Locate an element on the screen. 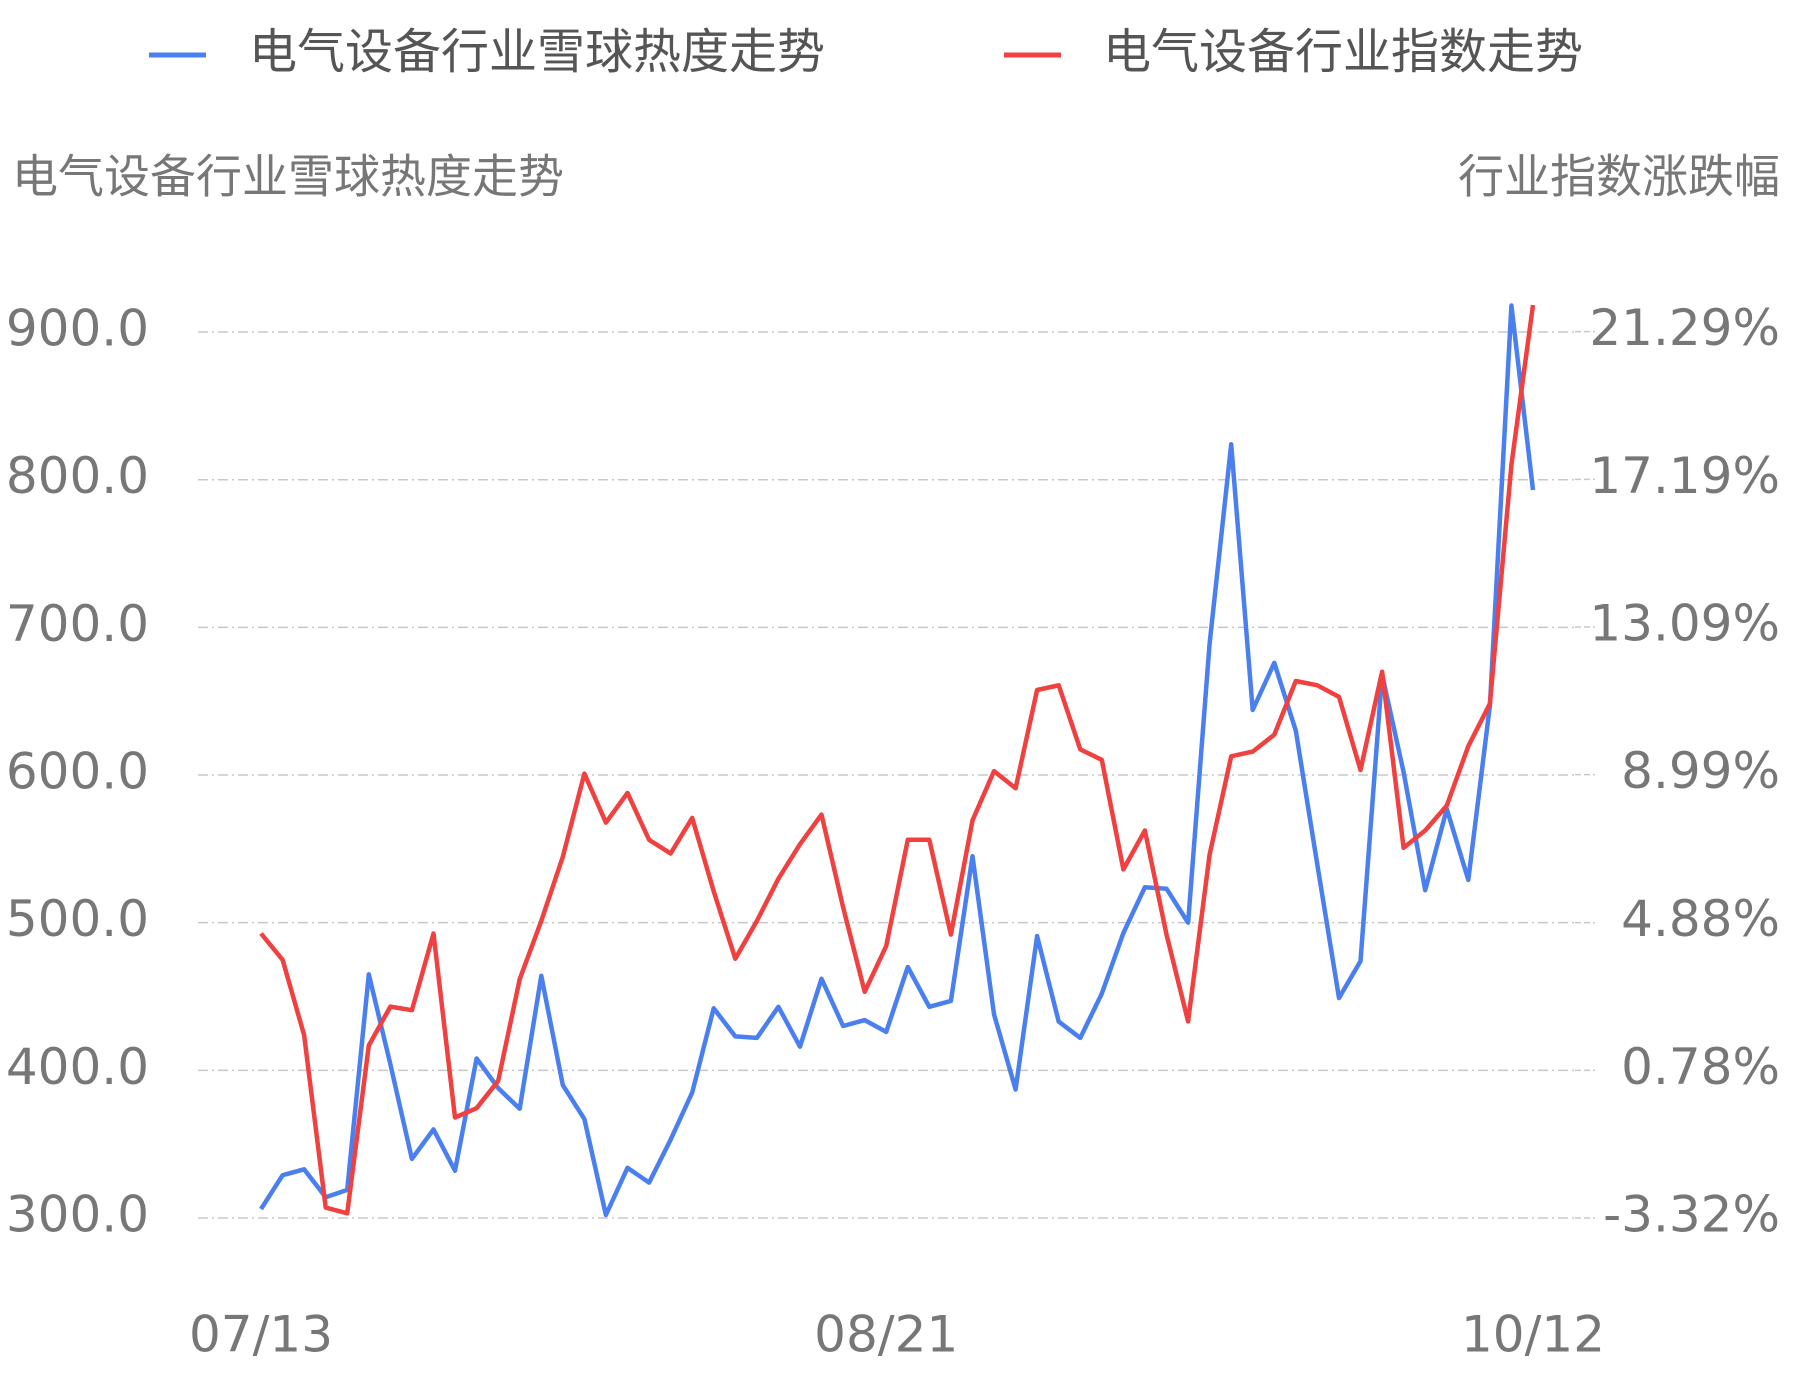  y-tick-label: 900.0 is located at coordinates (77, 329).